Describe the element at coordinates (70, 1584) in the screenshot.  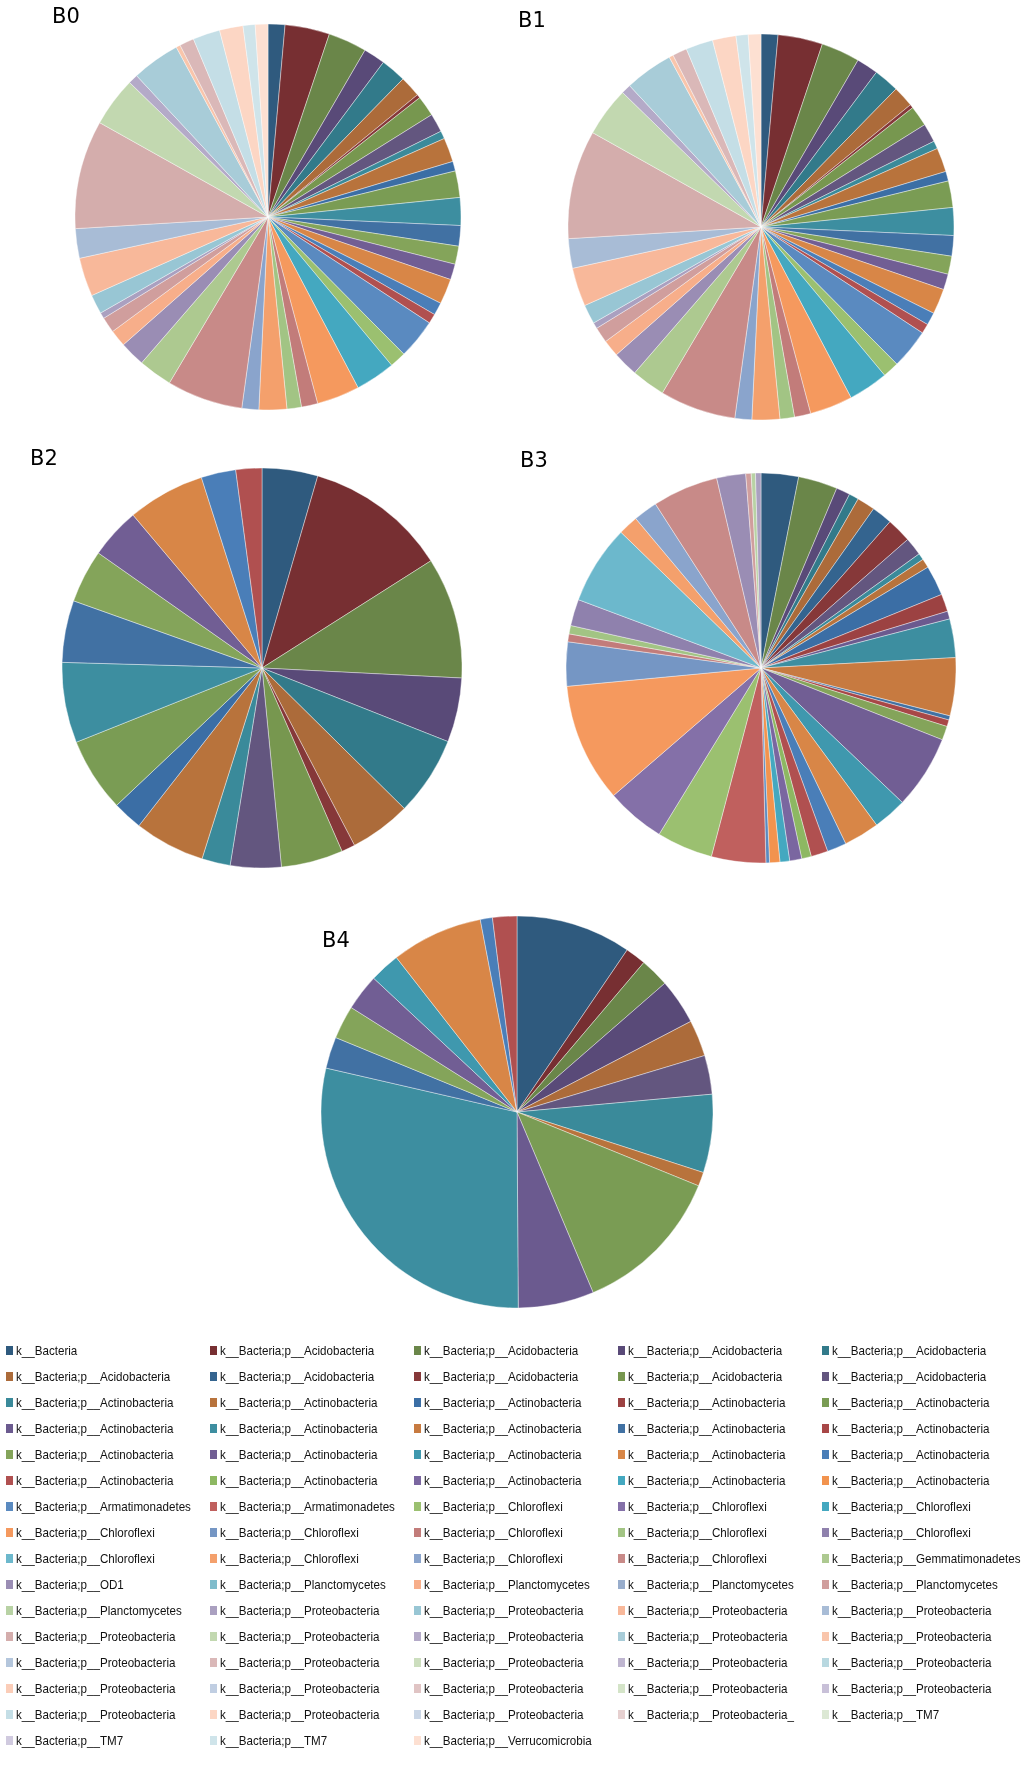
I see `legend-label: k__Bacteria;p__OD1` at that location.